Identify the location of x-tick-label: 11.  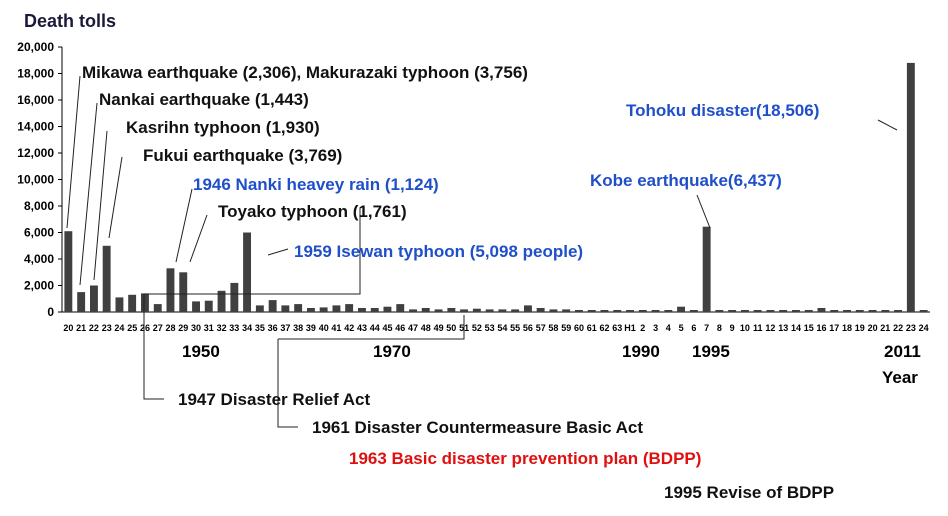
(758, 328).